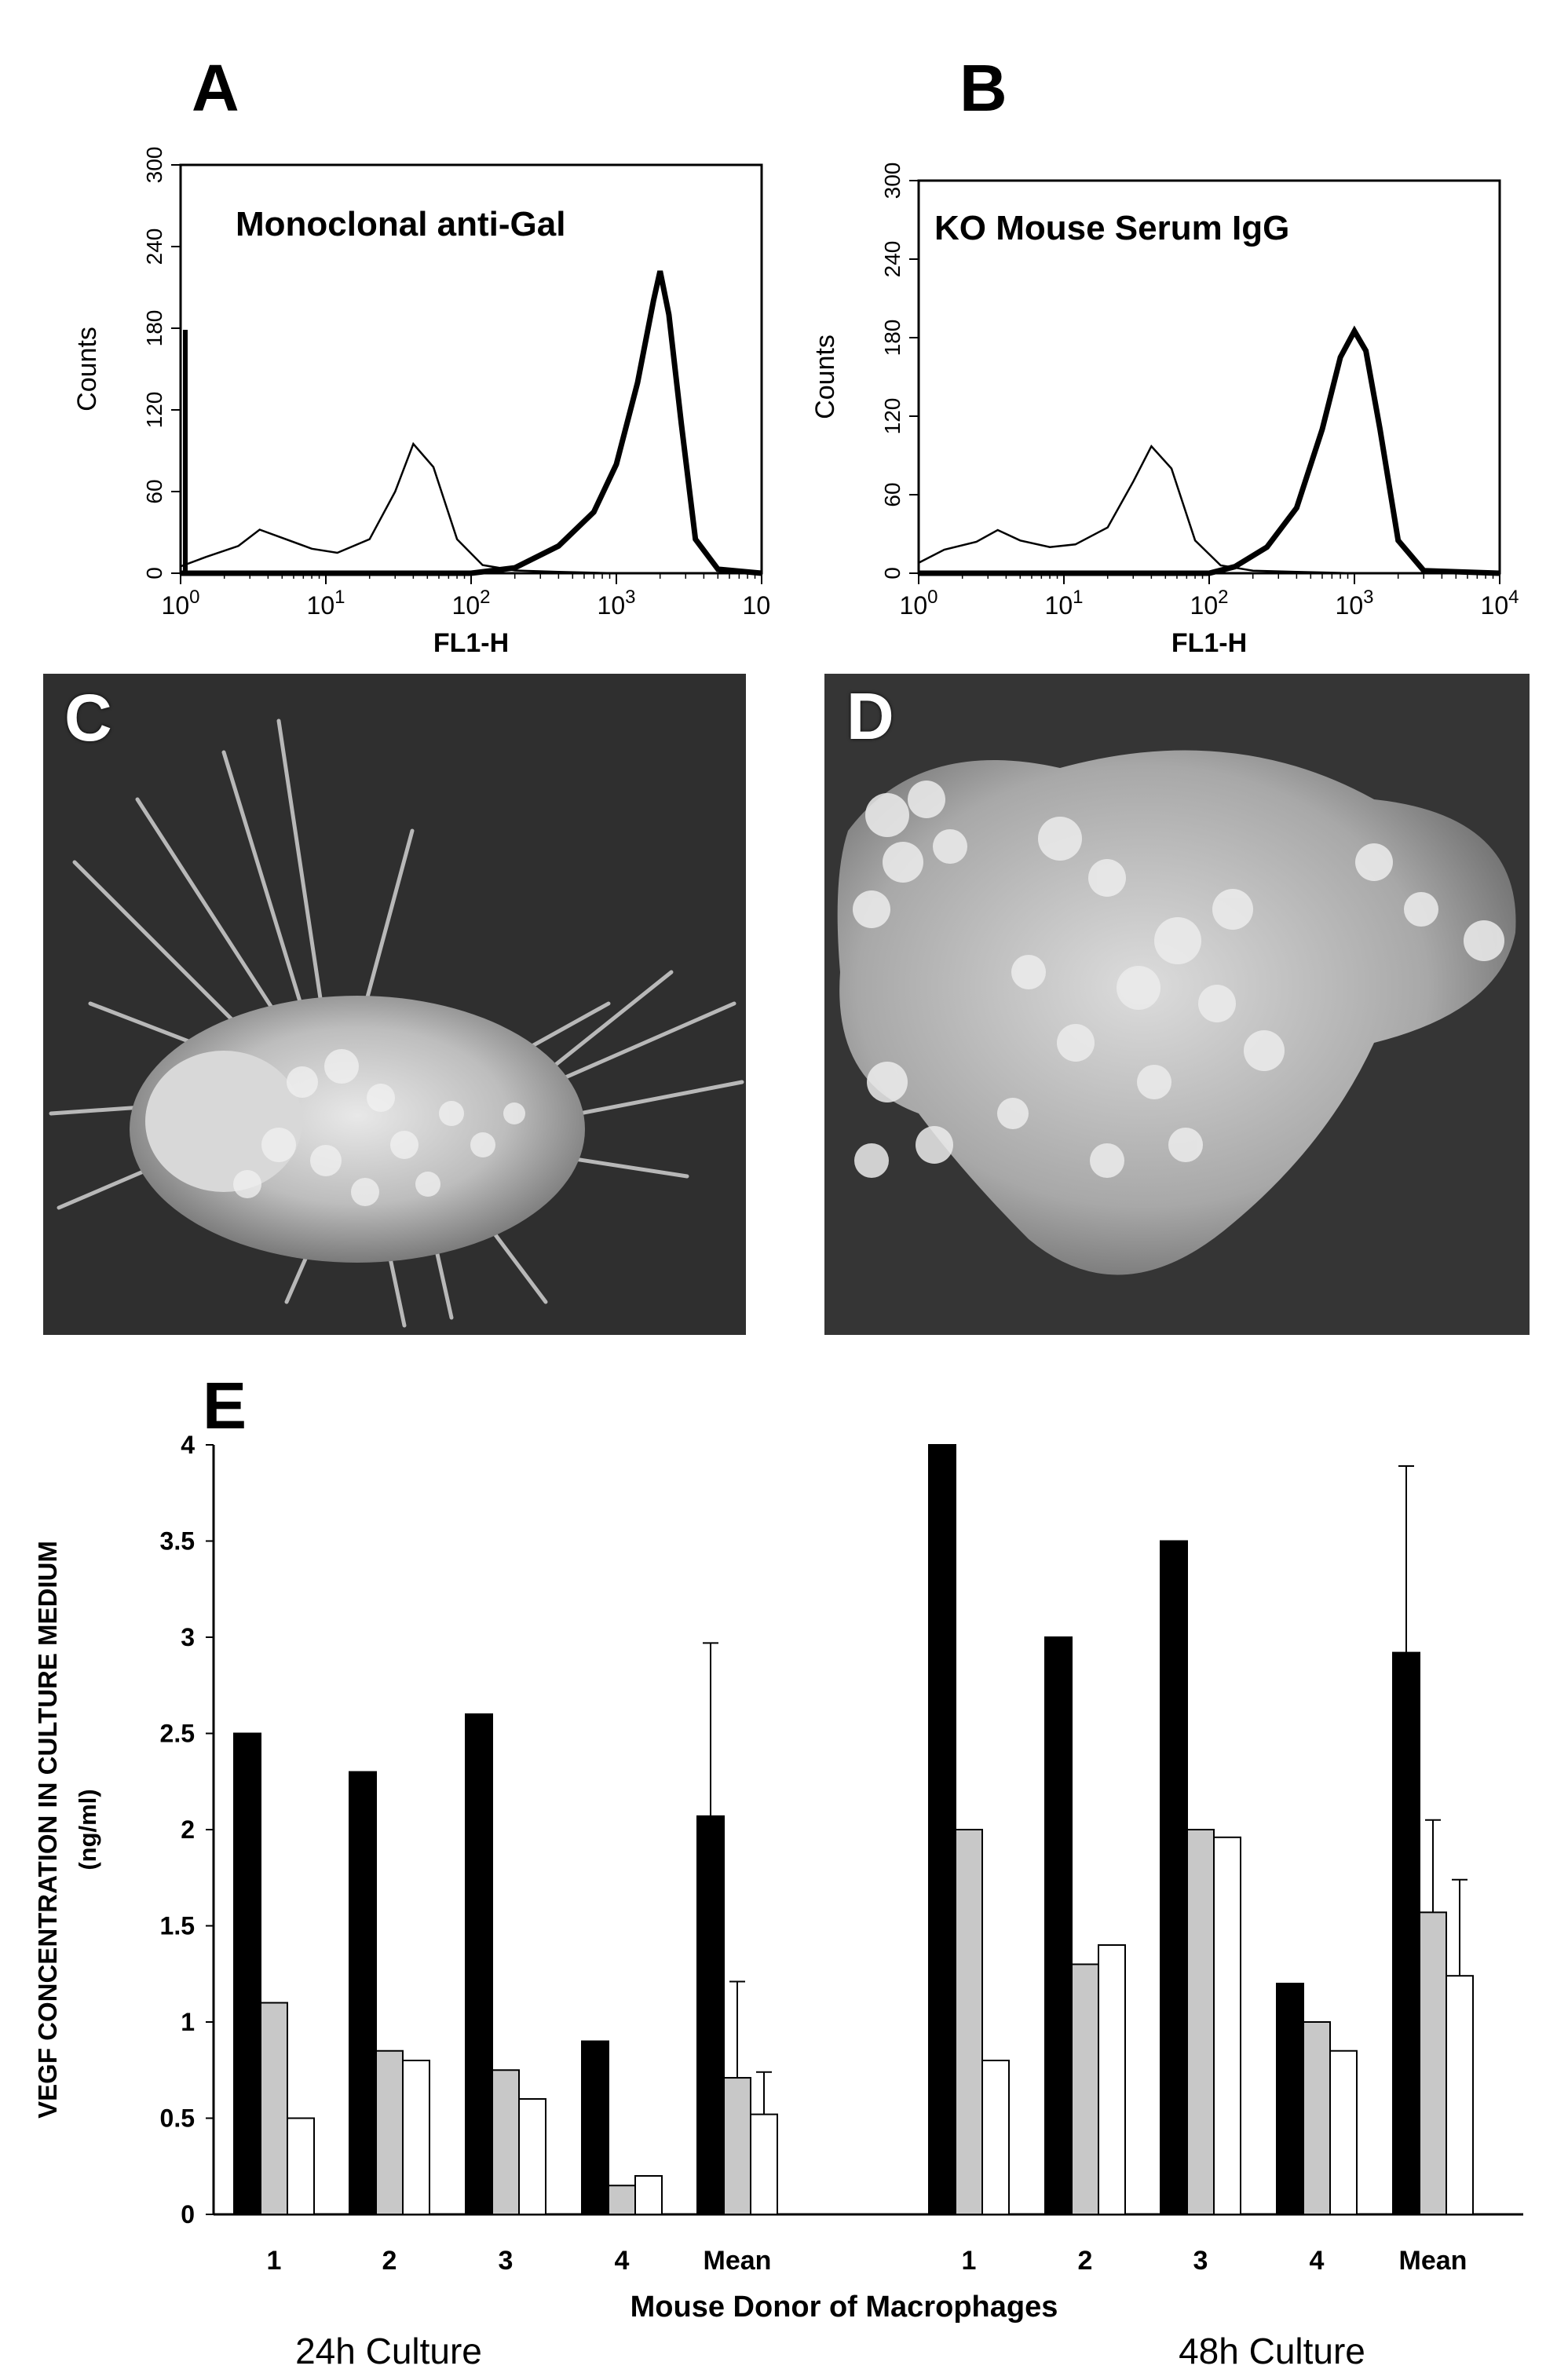 This screenshot has height=2373, width=1568. I want to click on panel-letter-a: A, so click(216, 88).